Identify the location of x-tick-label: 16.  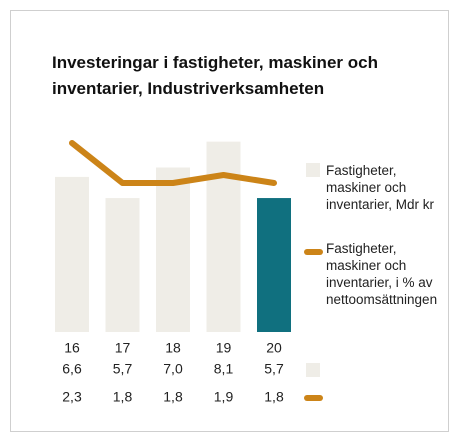
(72, 348).